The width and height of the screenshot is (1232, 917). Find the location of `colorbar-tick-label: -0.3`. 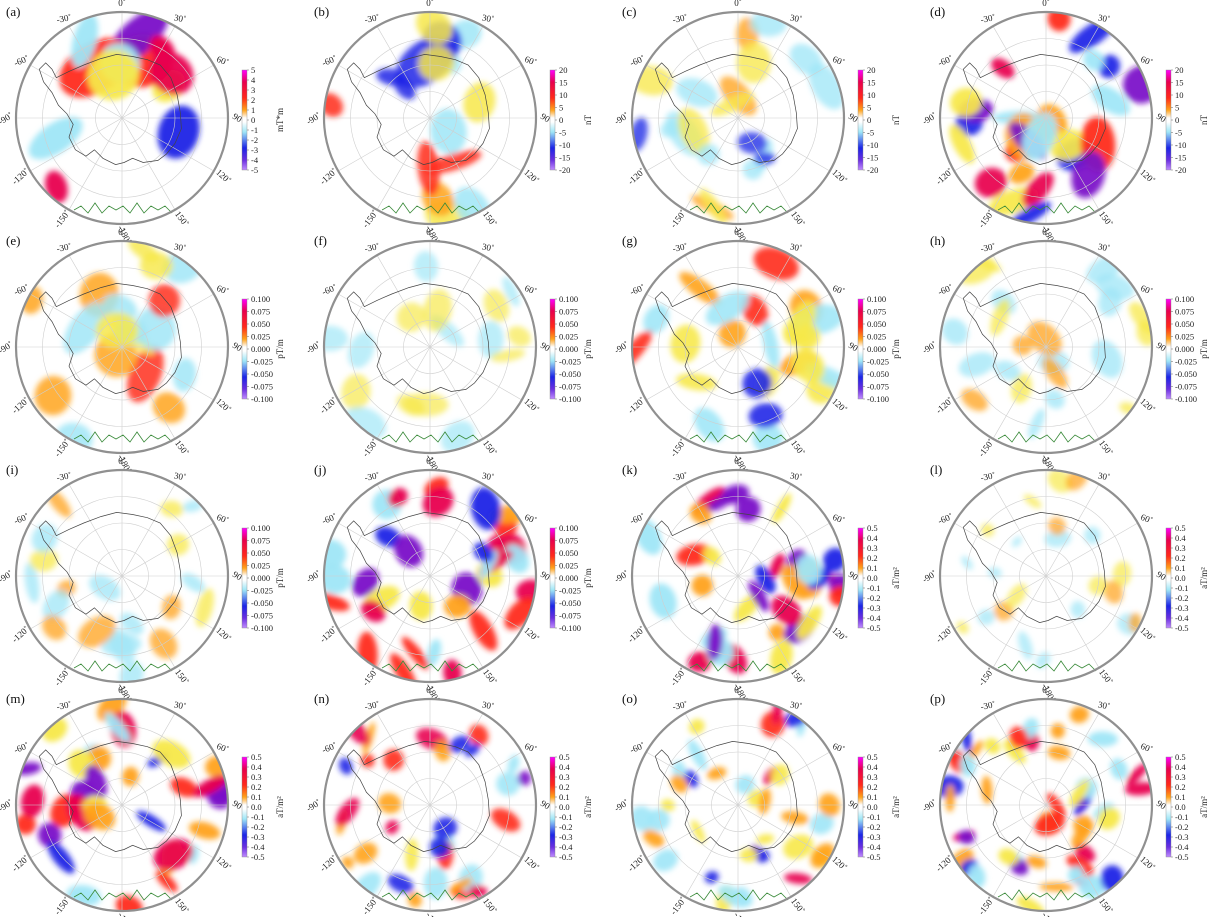

colorbar-tick-label: -0.3 is located at coordinates (1181, 608).